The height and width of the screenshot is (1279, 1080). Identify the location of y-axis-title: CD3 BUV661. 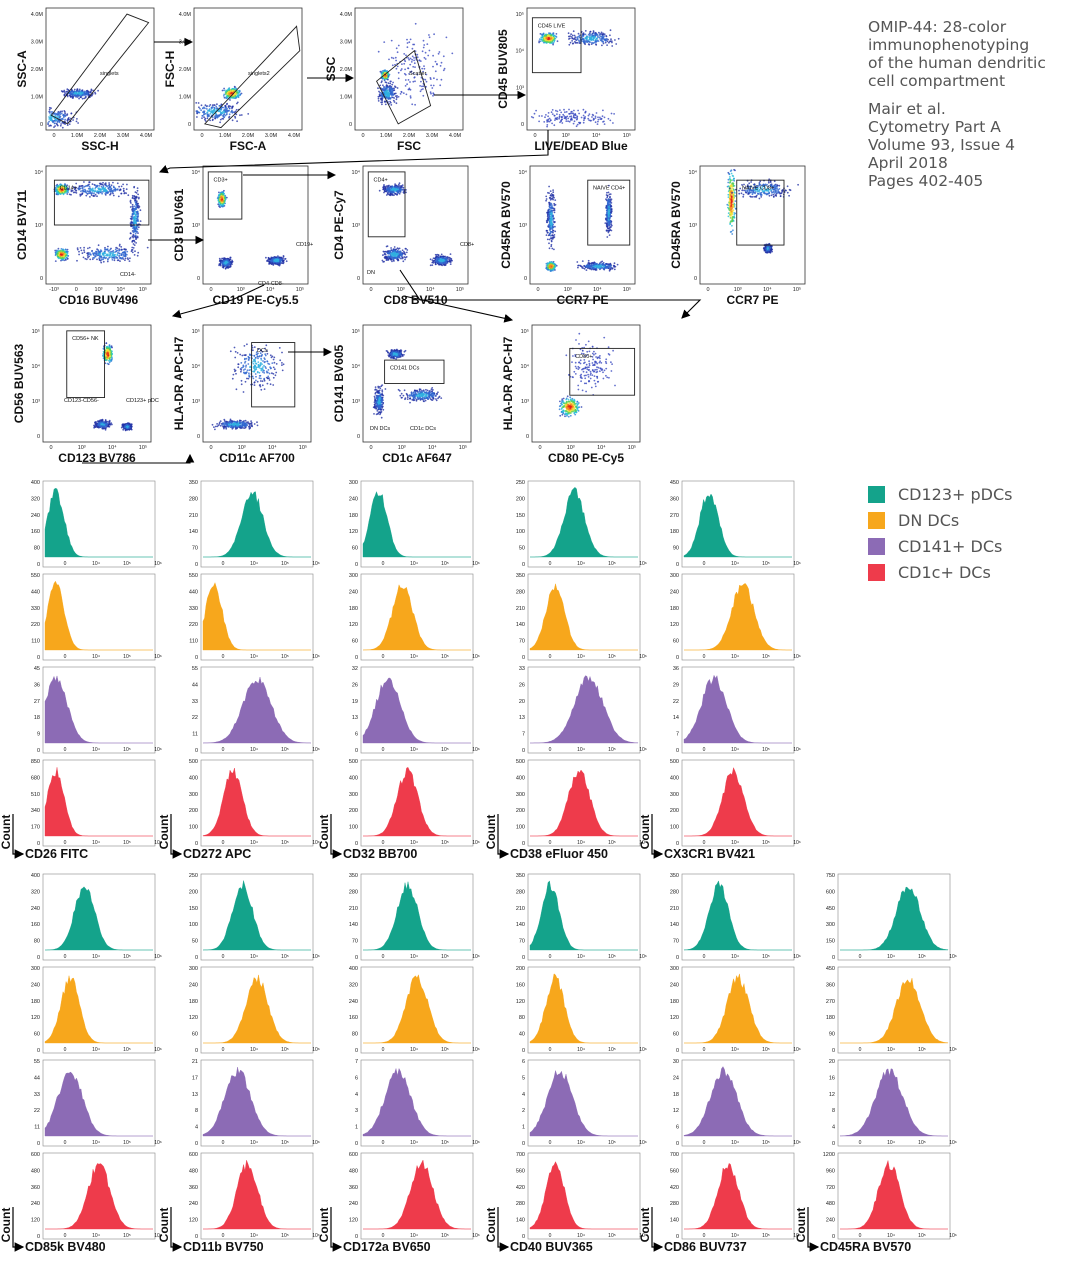
(179, 224).